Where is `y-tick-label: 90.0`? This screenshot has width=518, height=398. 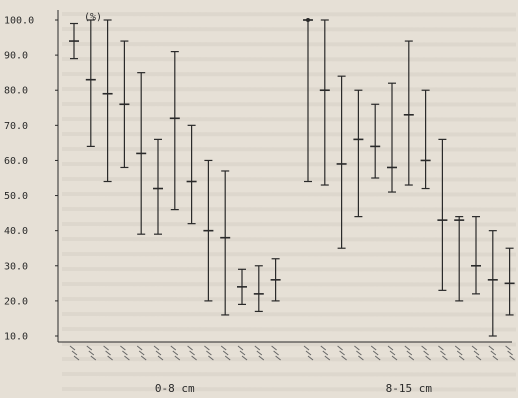
y-tick-label: 90.0 is located at coordinates (16, 56).